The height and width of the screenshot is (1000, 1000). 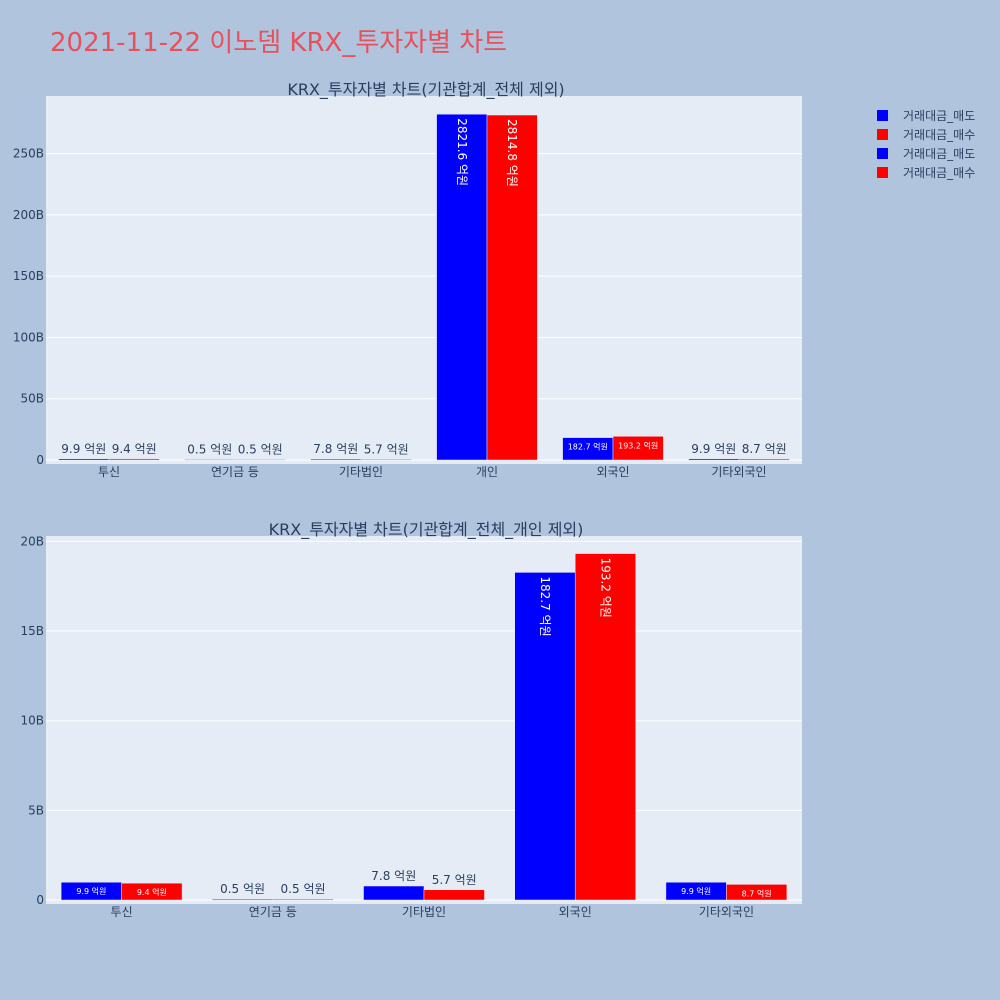 I want to click on y-tick-label: 250B, so click(x=28, y=154).